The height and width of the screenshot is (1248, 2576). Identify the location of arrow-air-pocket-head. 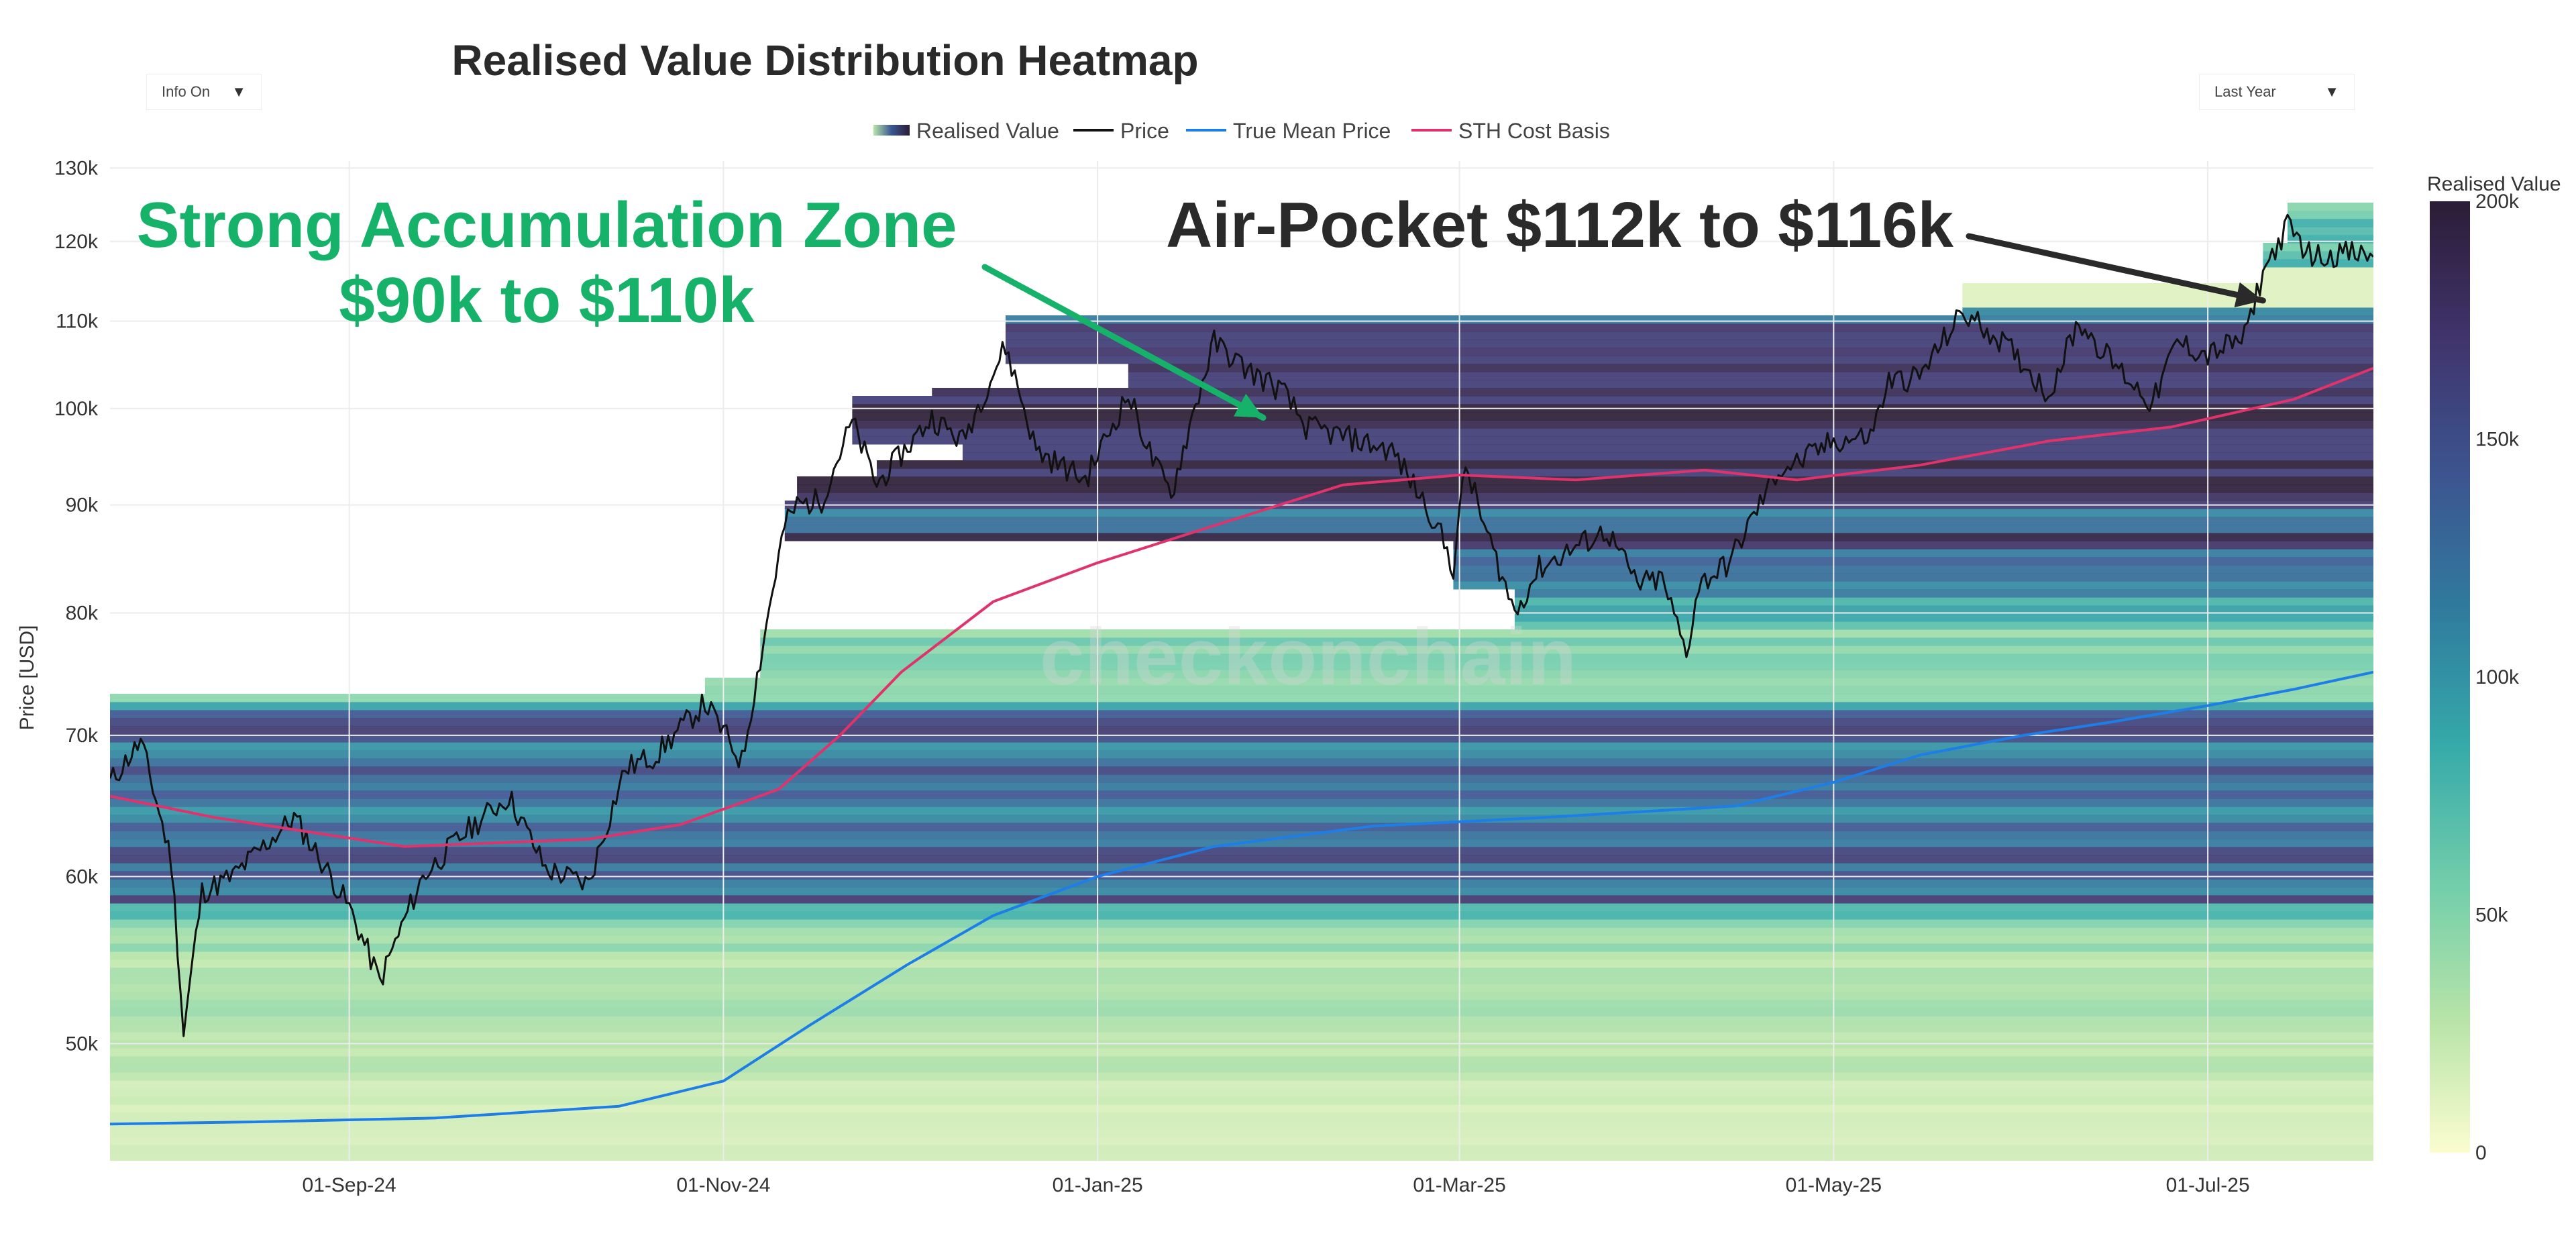
(2248, 295).